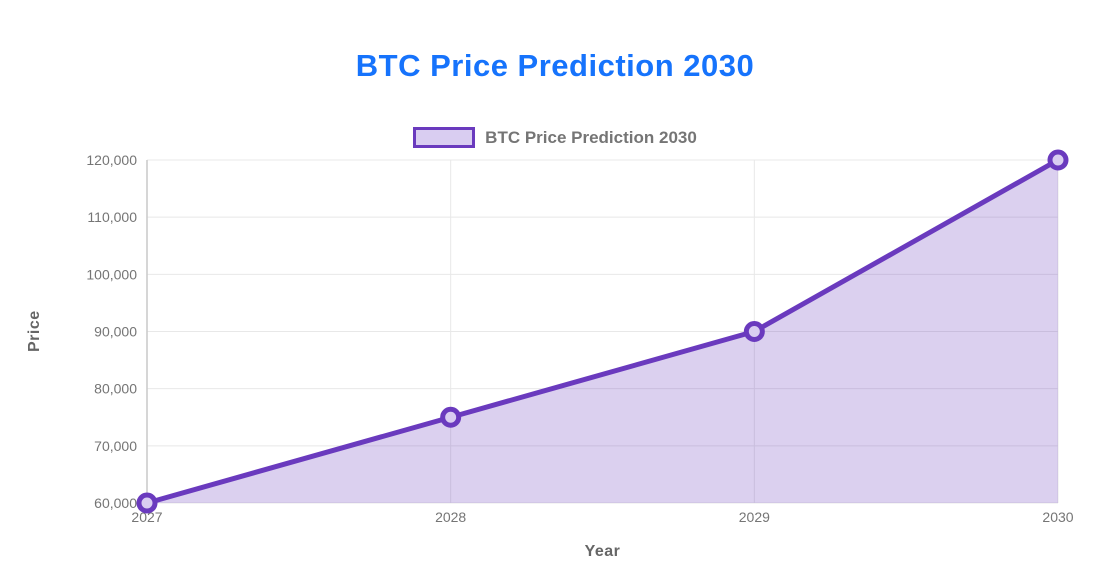  What do you see at coordinates (34, 331) in the screenshot?
I see `y-axis-title: Price` at bounding box center [34, 331].